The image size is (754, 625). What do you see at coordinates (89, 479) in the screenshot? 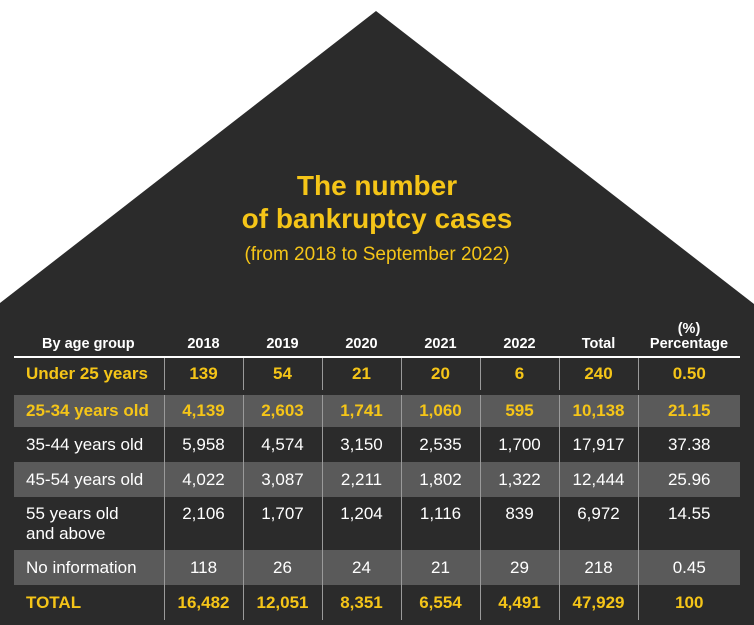
I see `row-label: 45-54 years old` at bounding box center [89, 479].